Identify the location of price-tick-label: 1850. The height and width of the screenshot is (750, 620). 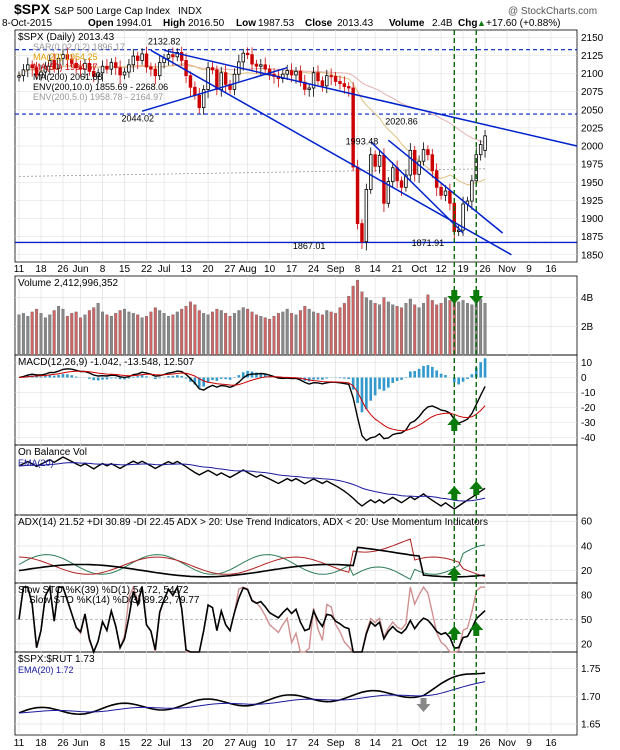
(592, 255).